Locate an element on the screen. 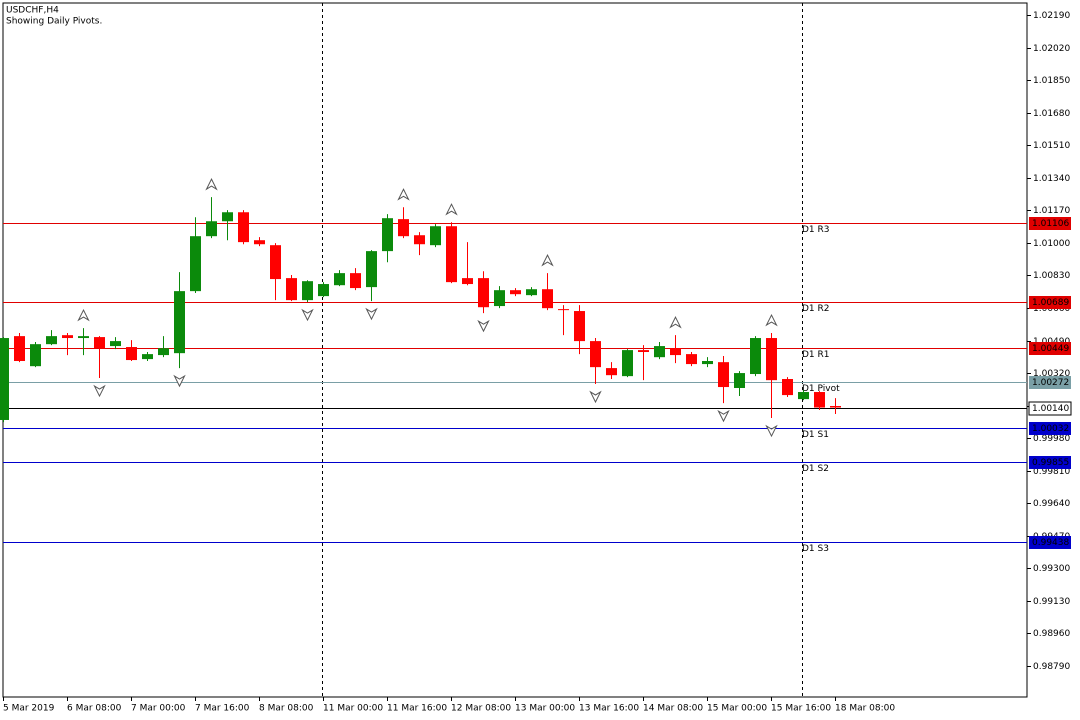 The width and height of the screenshot is (1080, 720). y-tick-label: 1.02020 is located at coordinates (1051, 49).